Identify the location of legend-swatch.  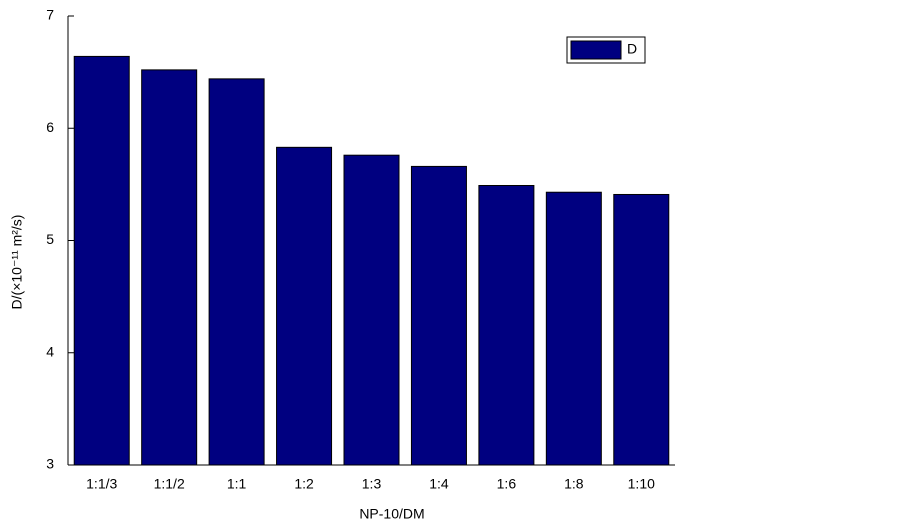
(596, 50).